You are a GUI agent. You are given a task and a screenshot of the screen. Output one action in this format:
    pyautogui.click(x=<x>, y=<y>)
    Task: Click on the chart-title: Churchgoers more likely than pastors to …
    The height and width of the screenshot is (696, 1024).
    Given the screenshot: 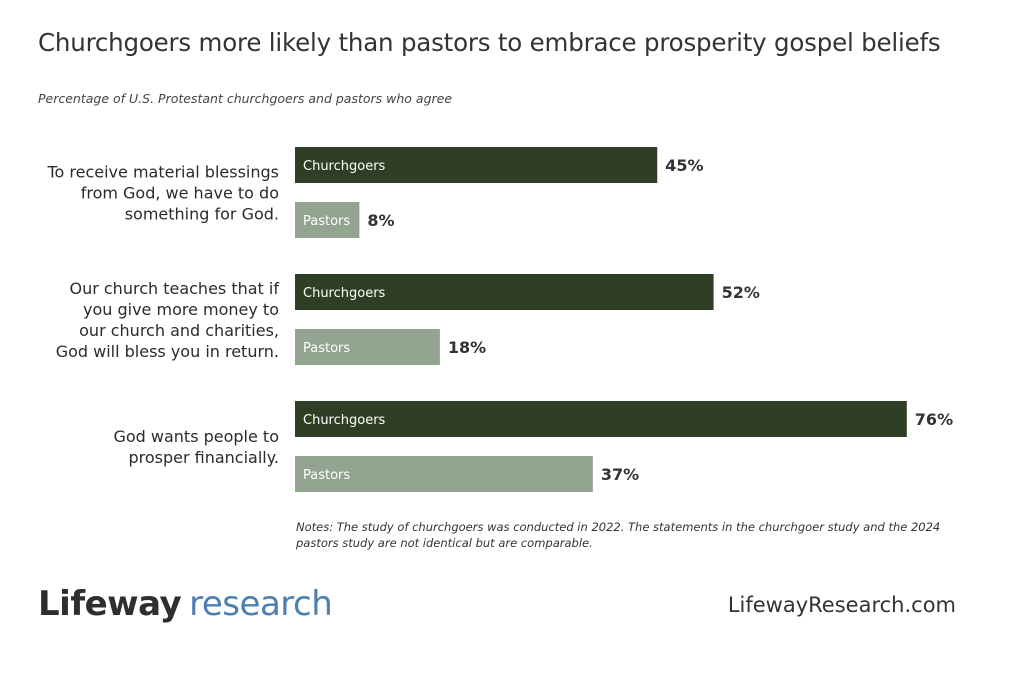 What is the action you would take?
    pyautogui.click(x=489, y=42)
    